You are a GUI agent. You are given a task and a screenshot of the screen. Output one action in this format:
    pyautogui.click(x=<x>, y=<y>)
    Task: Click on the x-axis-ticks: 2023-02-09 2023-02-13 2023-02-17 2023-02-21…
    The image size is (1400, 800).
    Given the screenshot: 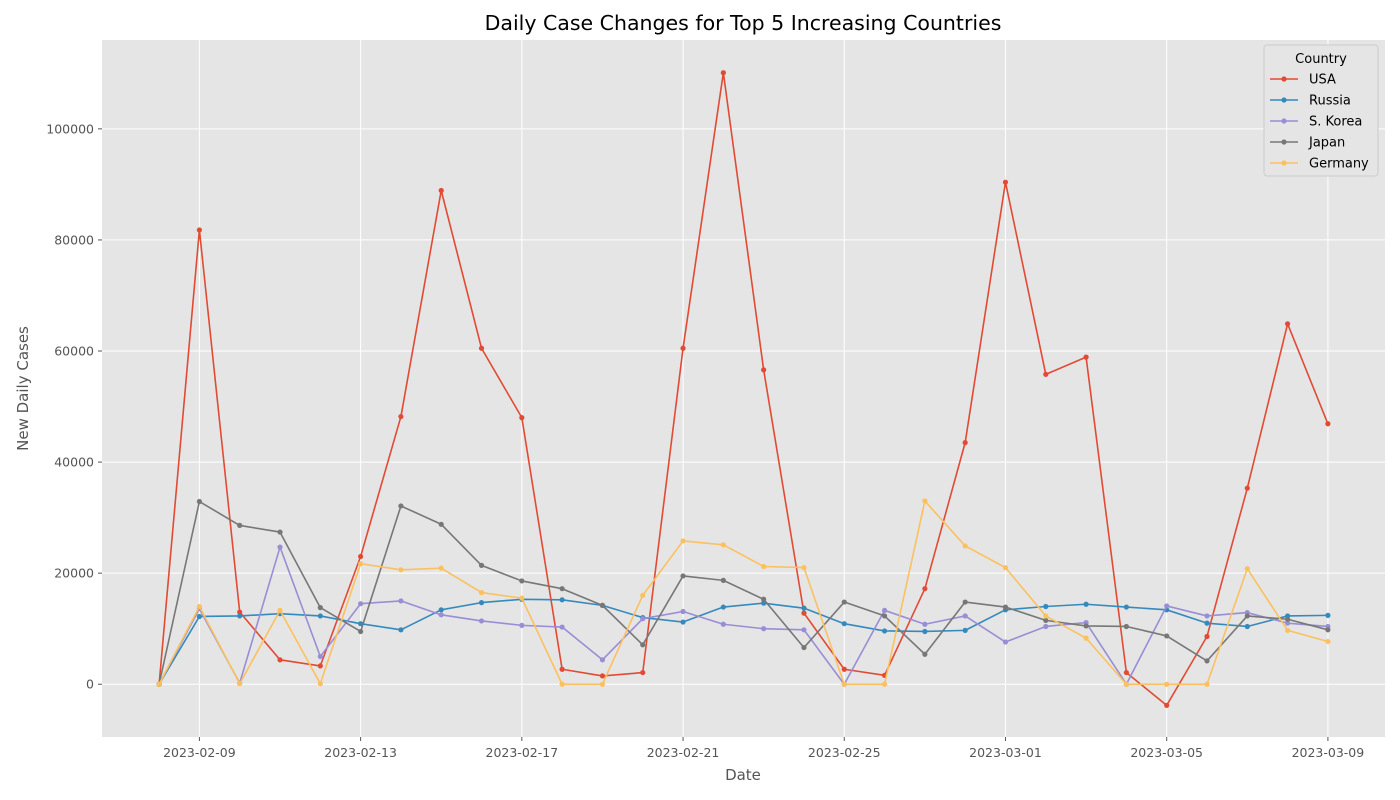 What is the action you would take?
    pyautogui.click(x=763, y=748)
    